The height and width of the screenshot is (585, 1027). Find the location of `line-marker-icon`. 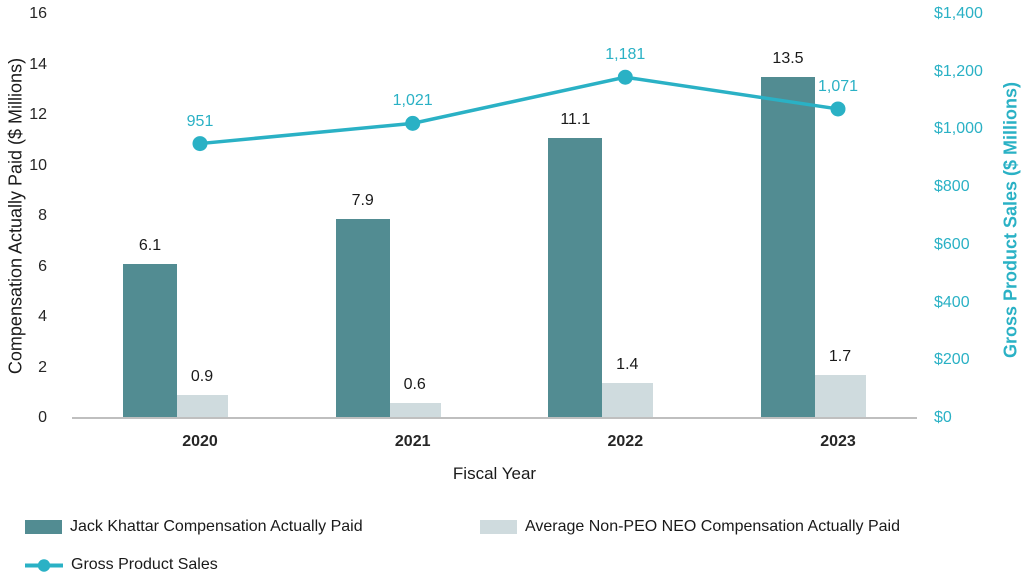

line-marker-icon is located at coordinates (44, 565).